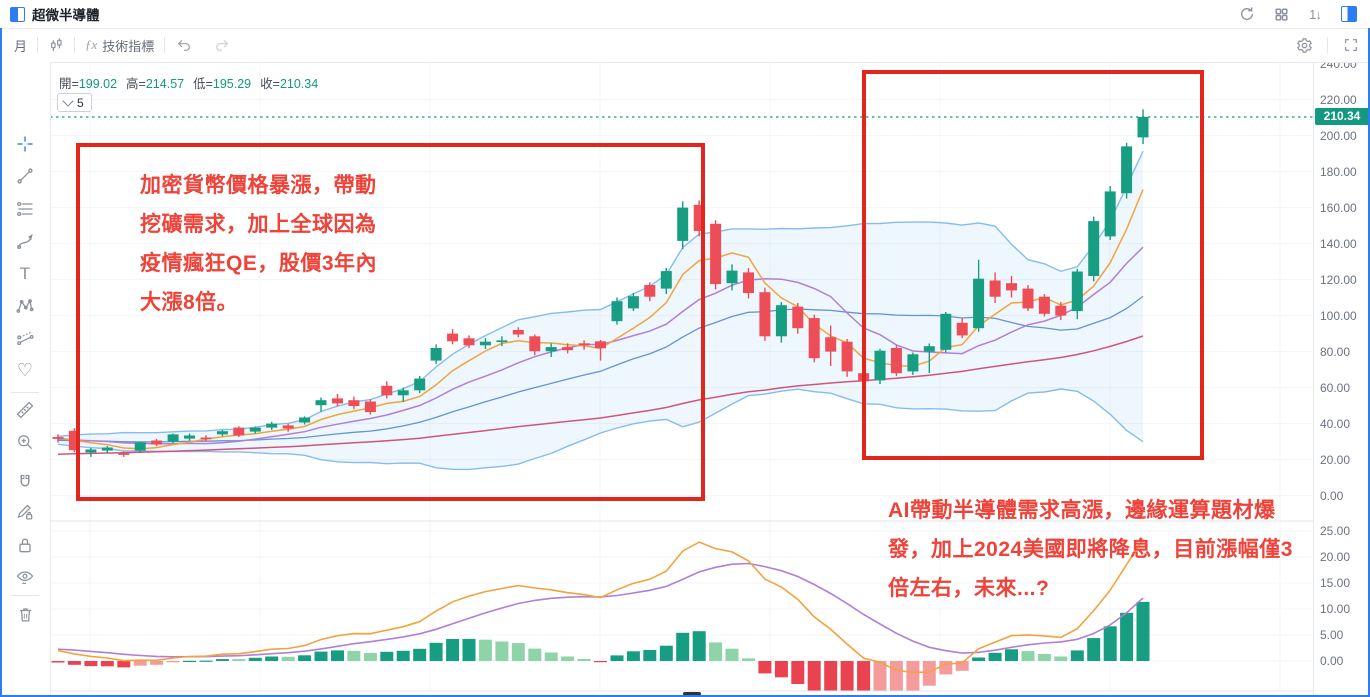  What do you see at coordinates (1338, 172) in the screenshot?
I see `price-axis-label: 180.00` at bounding box center [1338, 172].